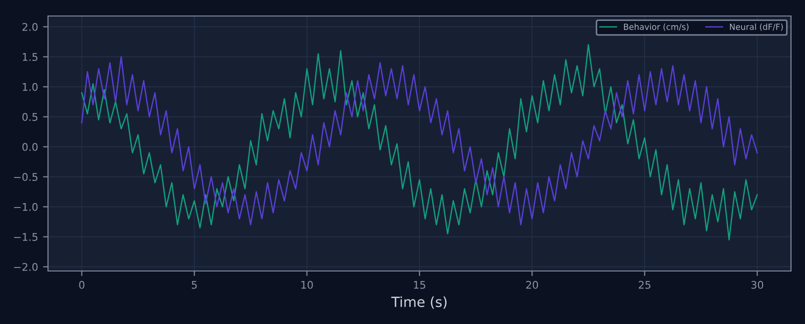 This screenshot has width=805, height=324. Describe the element at coordinates (757, 284) in the screenshot. I see `x-tick-label: 30` at that location.